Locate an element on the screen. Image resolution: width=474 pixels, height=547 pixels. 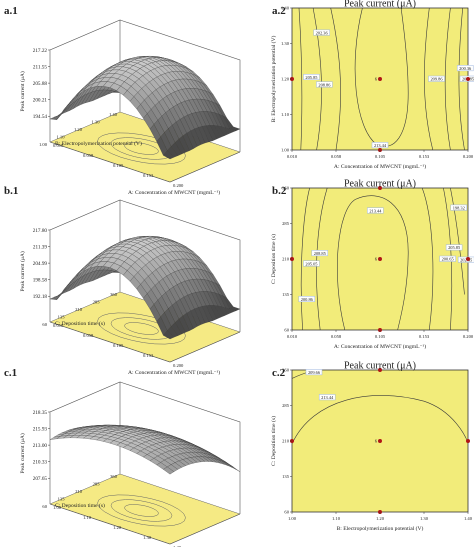
contour-title: Peak current (μA) is located at coordinates (380, 366).